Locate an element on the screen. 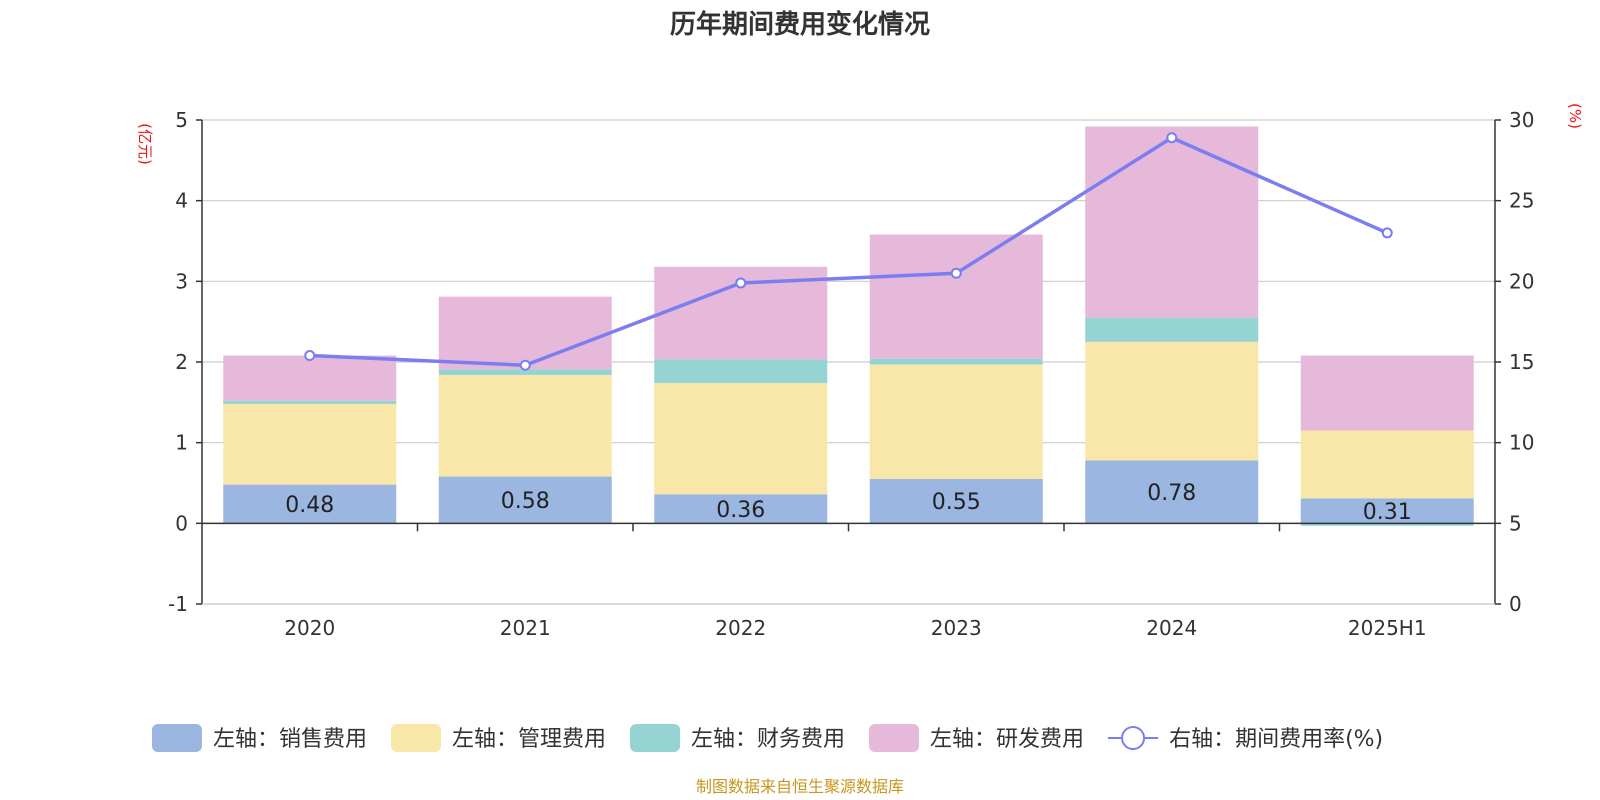 The height and width of the screenshot is (800, 1600). bar-rnd-2024 is located at coordinates (1172, 222).